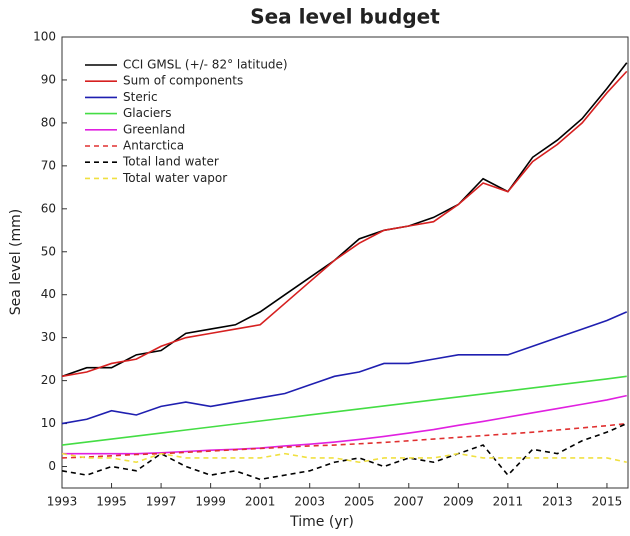 This screenshot has width=630, height=536. I want to click on y-tick-label: 90, so click(48, 79).